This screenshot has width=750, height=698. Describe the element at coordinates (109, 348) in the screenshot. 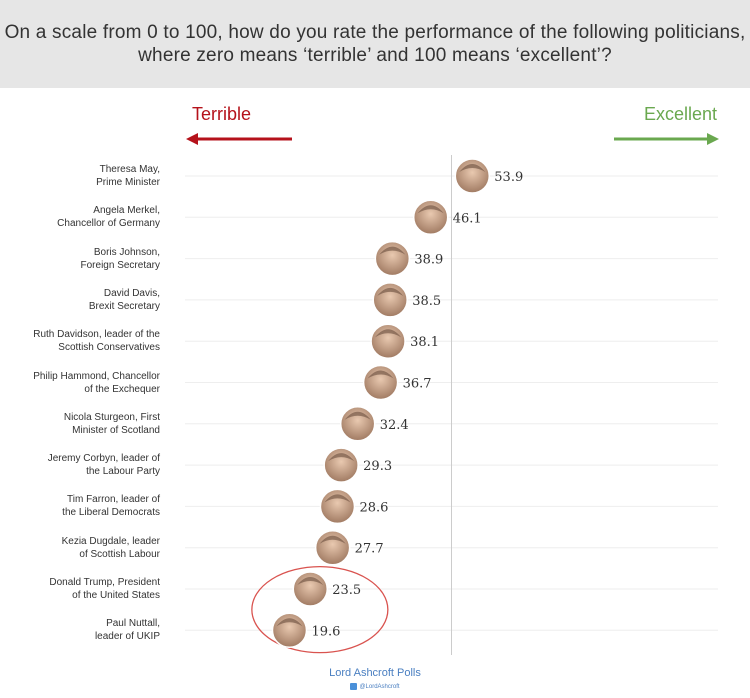

I see `row-label-line-2: Scottish Conservatives` at that location.